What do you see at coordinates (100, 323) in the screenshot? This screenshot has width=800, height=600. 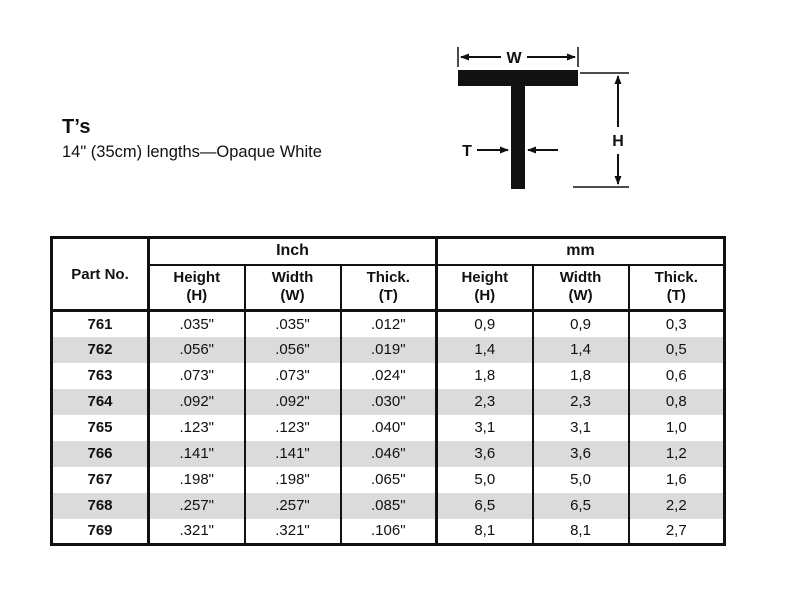 I see `part-number-cell: 761` at bounding box center [100, 323].